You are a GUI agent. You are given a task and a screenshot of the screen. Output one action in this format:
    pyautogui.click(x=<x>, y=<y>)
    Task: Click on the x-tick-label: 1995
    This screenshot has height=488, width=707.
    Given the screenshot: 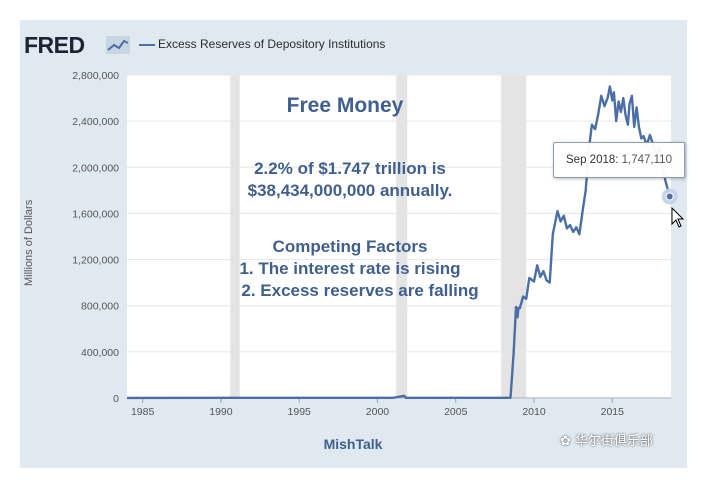 What is the action you would take?
    pyautogui.click(x=300, y=412)
    